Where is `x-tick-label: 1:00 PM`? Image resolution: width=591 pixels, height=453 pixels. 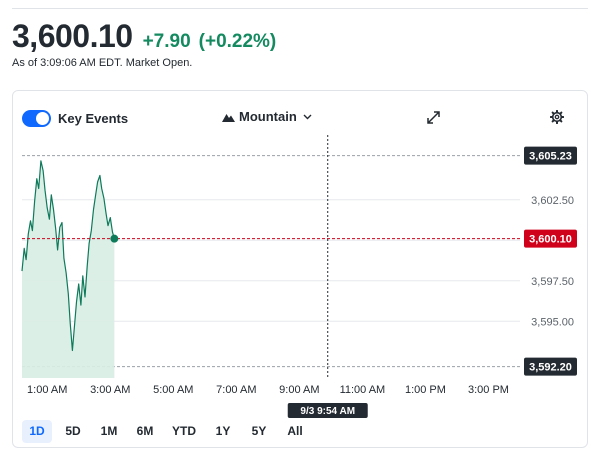 x-tick-label: 1:00 PM is located at coordinates (425, 390).